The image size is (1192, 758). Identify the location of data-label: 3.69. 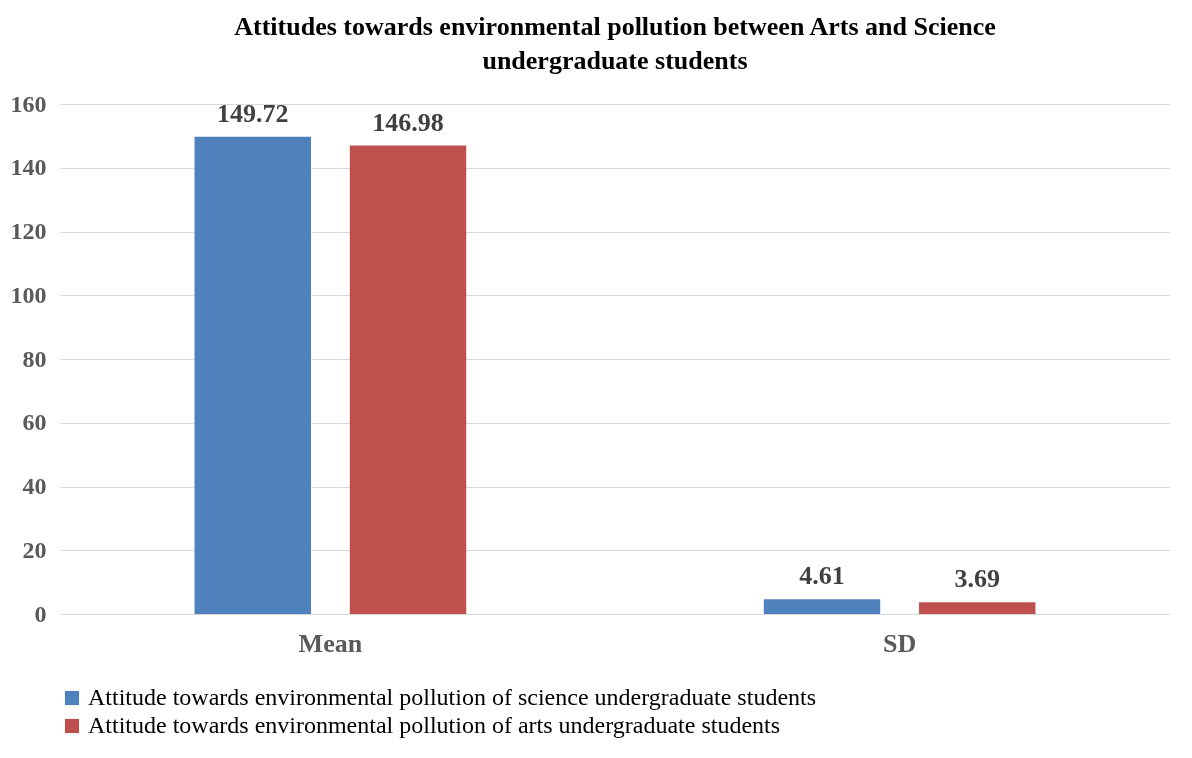
(977, 579).